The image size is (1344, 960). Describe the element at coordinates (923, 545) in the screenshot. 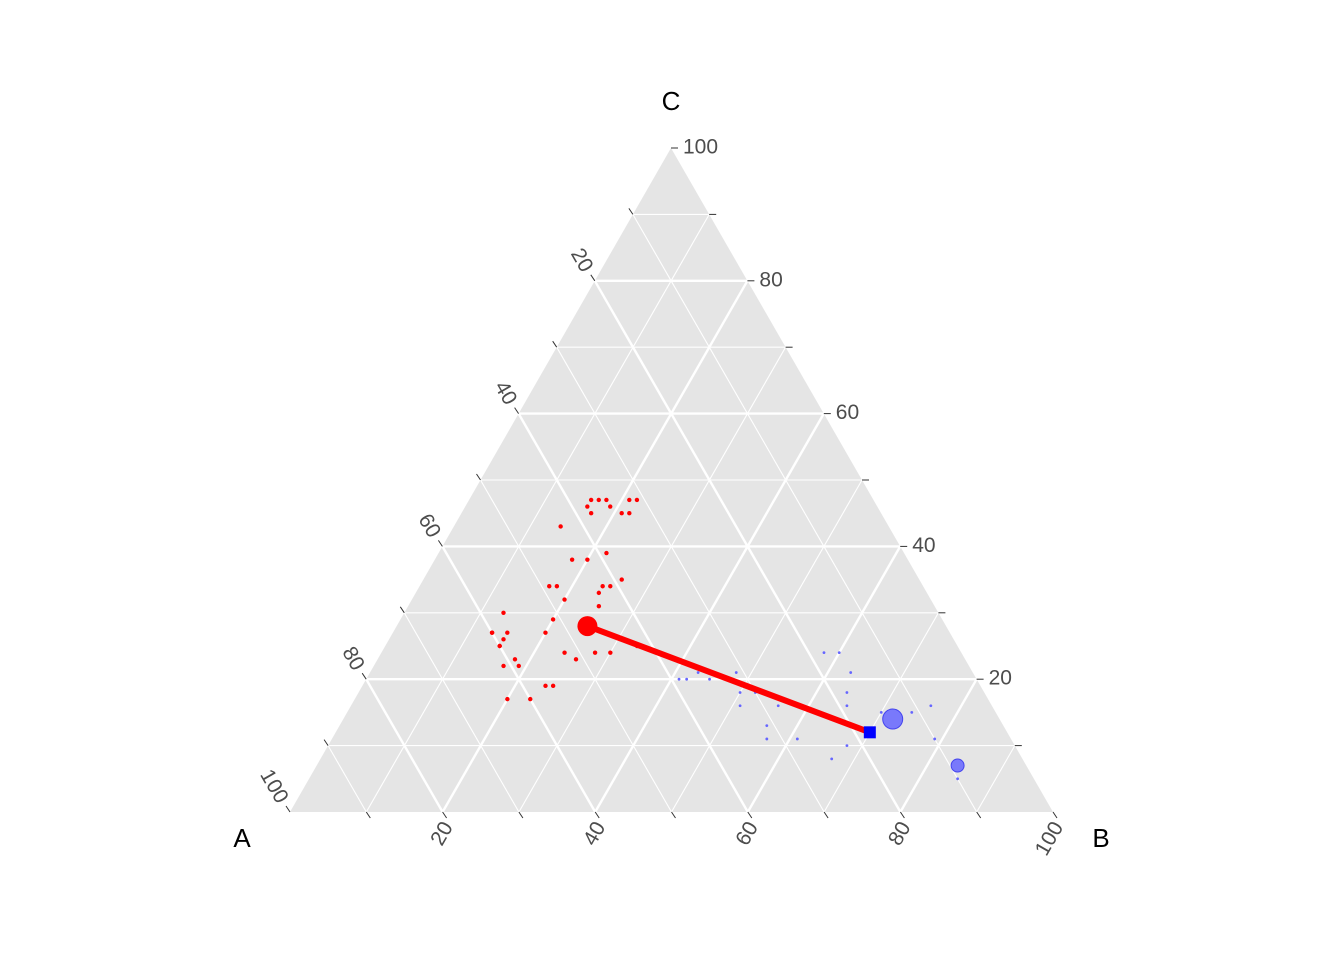

I see `axis-c-tick-label: 40` at that location.